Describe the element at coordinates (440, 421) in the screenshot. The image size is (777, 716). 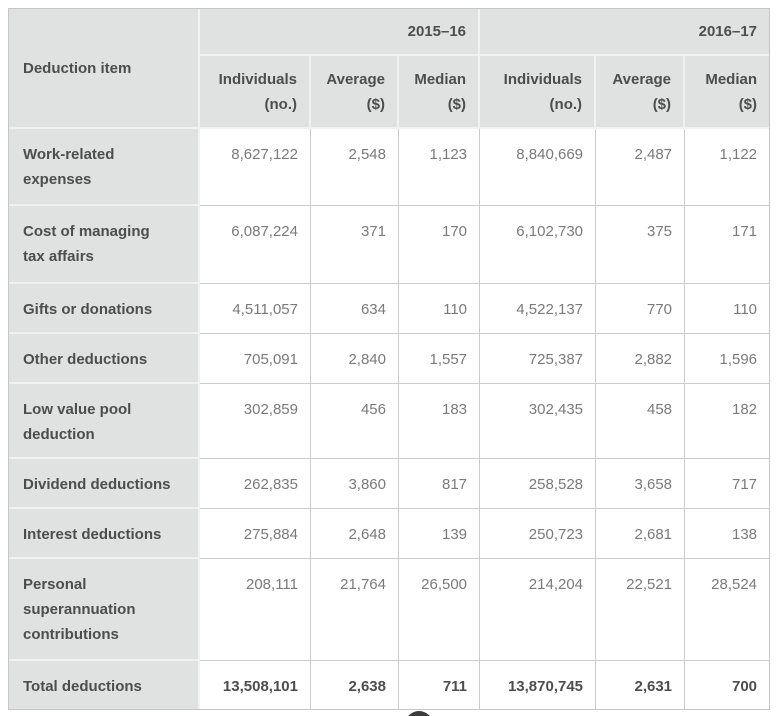
I see `cell-median-2015-16: 183` at that location.